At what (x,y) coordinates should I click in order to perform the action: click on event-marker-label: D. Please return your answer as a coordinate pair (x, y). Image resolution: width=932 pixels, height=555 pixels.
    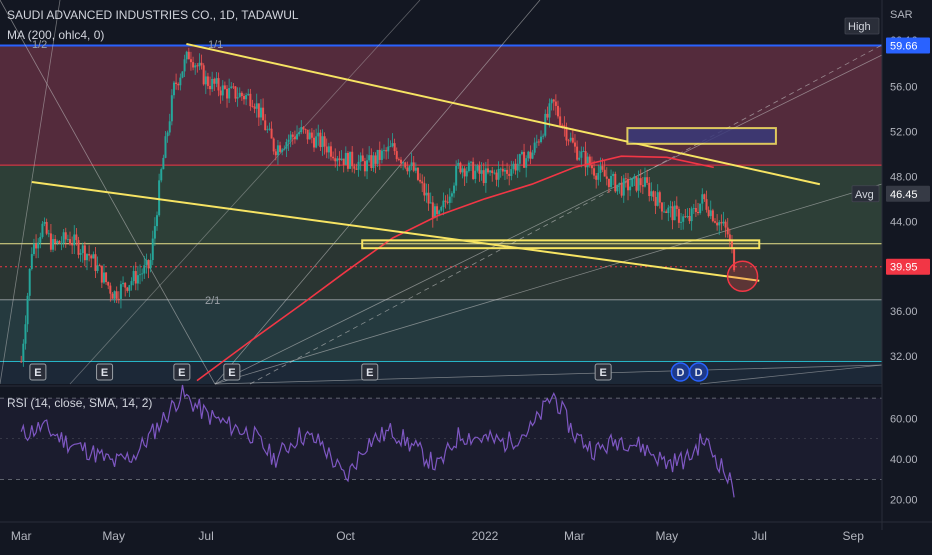
    Looking at the image, I should click on (699, 373).